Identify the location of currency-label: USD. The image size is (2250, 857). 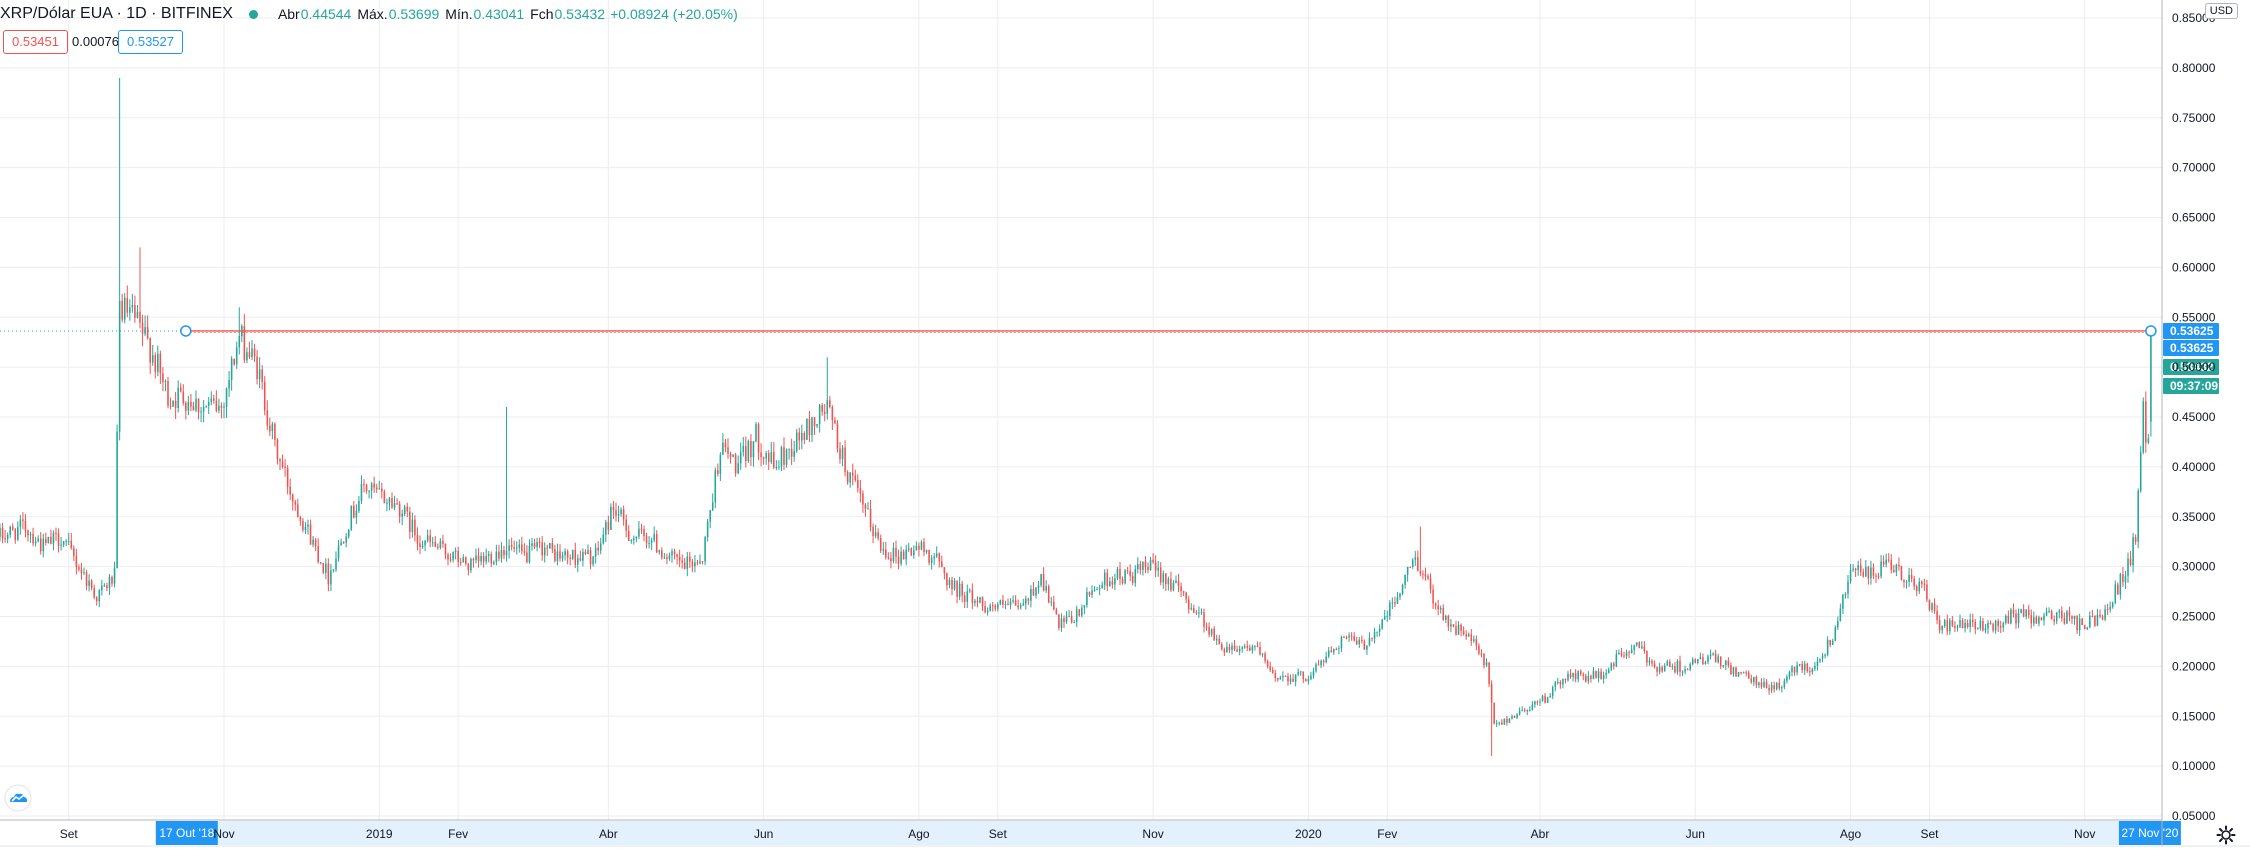
(2221, 11).